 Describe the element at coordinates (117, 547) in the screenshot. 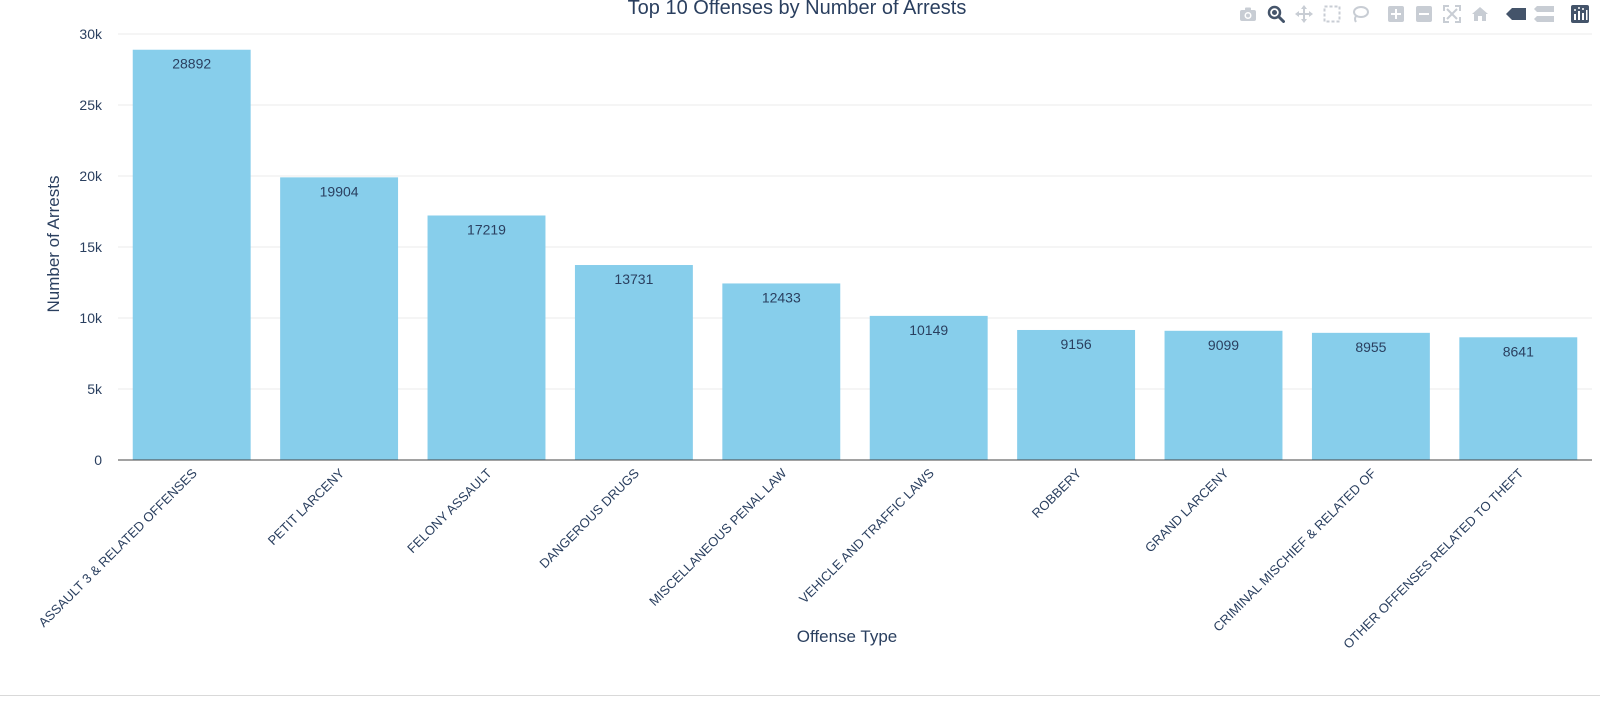

I see `x-tick-label: ASSAULT 3 & RELATED OFFENSES` at that location.